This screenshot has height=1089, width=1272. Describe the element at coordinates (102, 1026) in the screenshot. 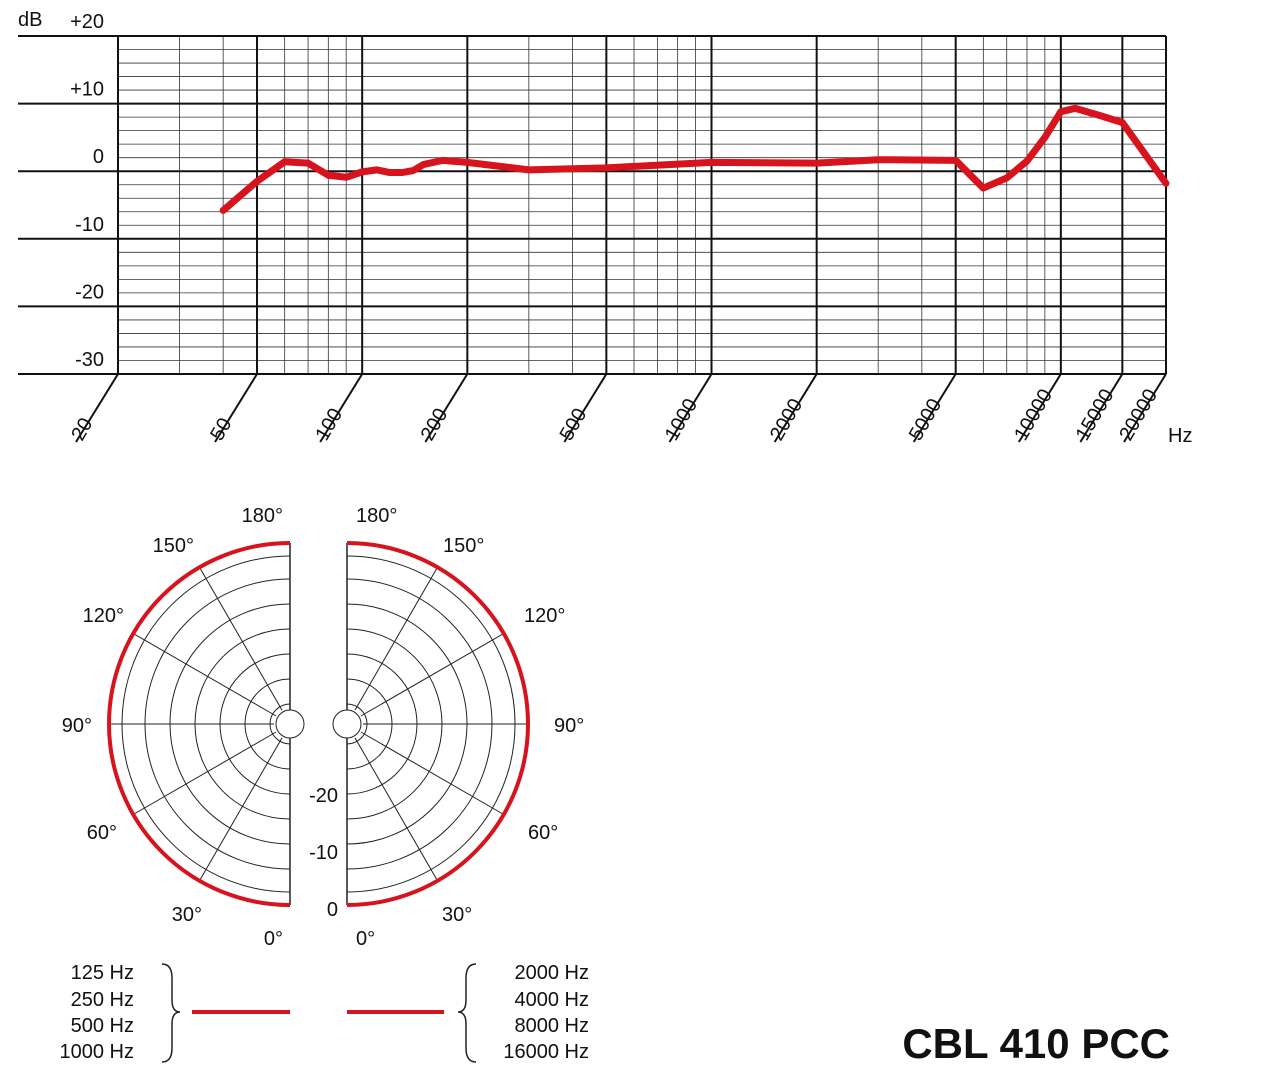

I see `legend-frequency-label: 500 Hz` at that location.